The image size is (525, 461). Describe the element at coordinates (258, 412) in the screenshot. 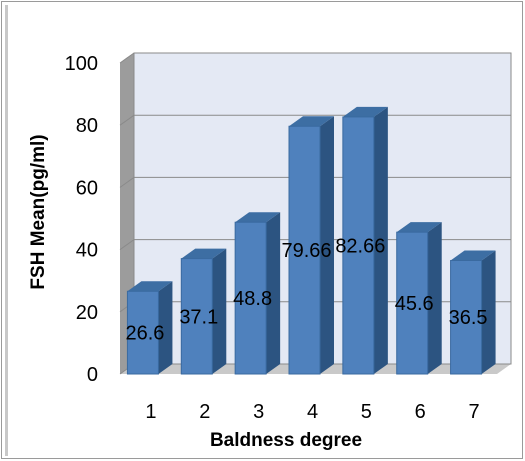

I see `x-tick-label: 3` at that location.